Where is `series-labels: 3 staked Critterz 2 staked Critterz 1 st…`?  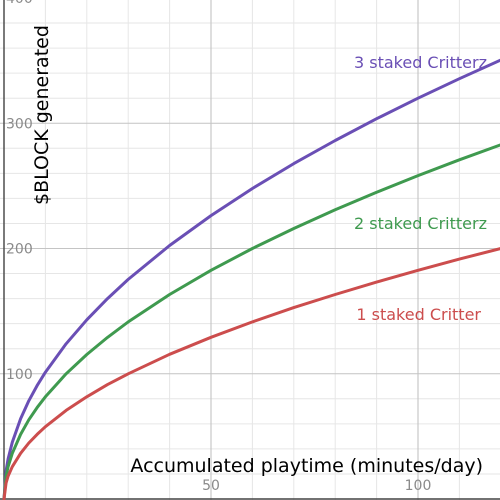
series-labels: 3 staked Critterz 2 staked Critterz 1 st… is located at coordinates (420, 188).